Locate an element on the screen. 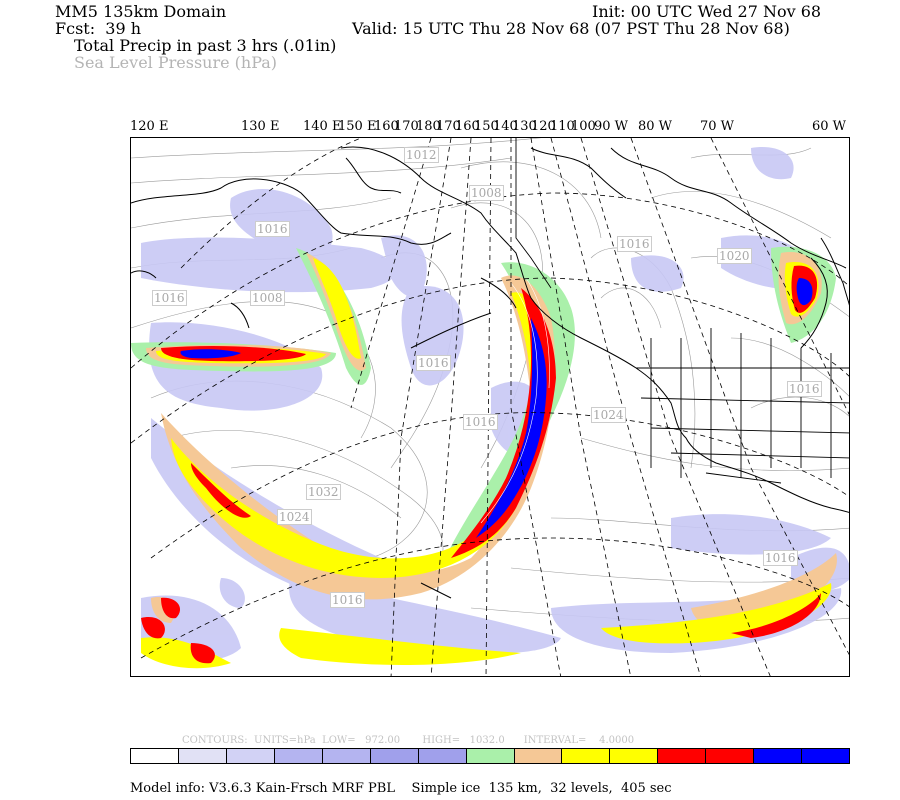 The height and width of the screenshot is (800, 900). lon-label: 140 is located at coordinates (505, 126).